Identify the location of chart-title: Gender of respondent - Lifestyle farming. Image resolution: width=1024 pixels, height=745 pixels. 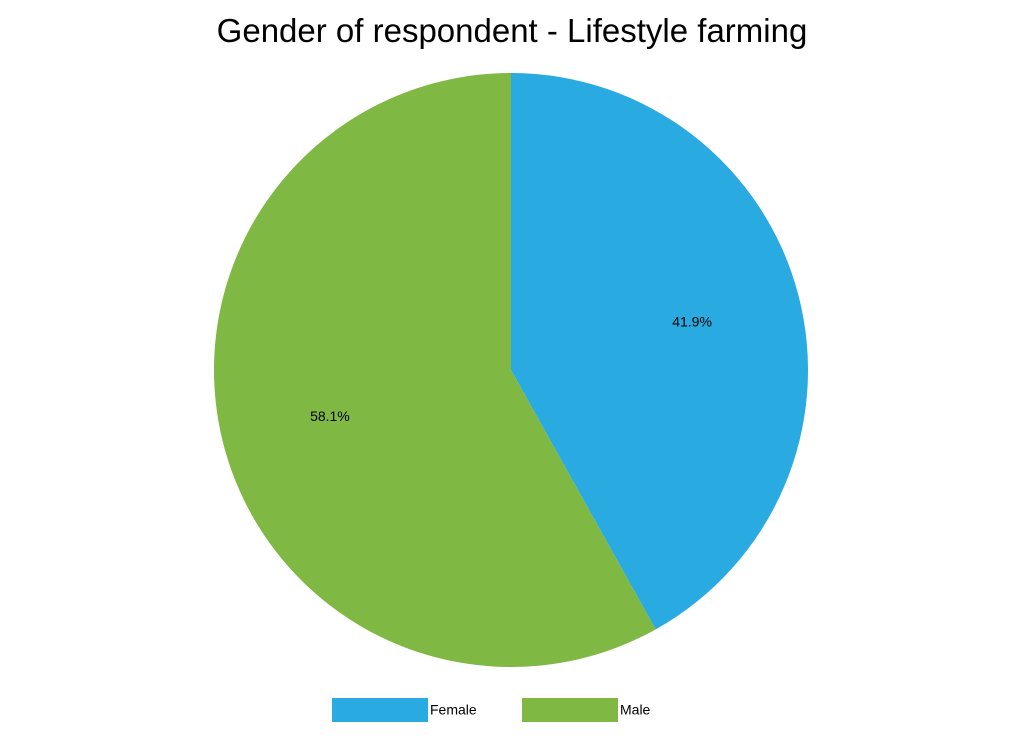
(512, 30).